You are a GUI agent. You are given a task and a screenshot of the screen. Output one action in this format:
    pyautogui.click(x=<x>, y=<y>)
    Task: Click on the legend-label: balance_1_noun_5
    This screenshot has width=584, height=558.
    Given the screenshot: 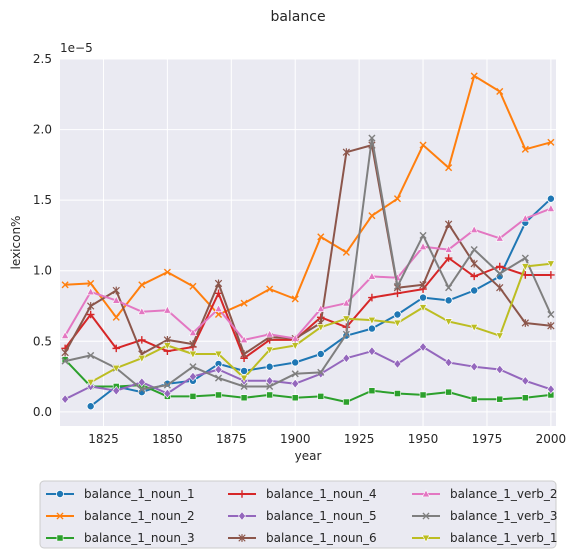 What is the action you would take?
    pyautogui.click(x=321, y=516)
    